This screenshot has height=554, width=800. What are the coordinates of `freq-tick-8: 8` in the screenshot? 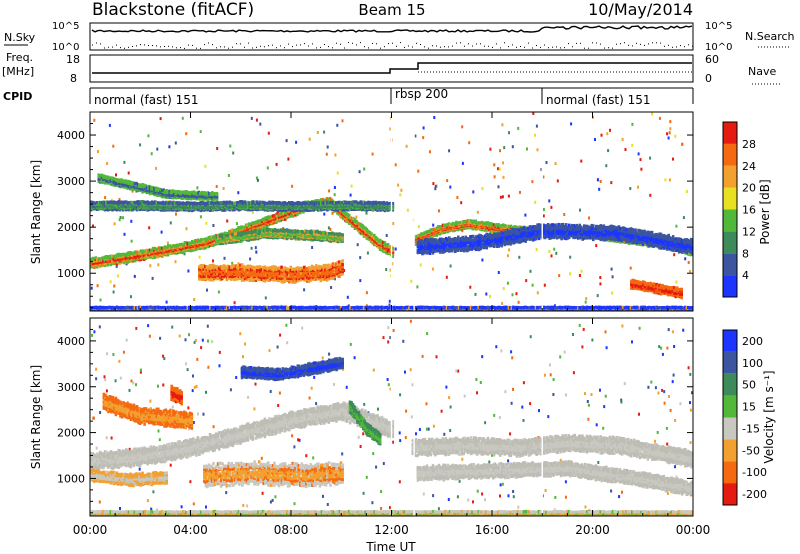 It's located at (73, 78).